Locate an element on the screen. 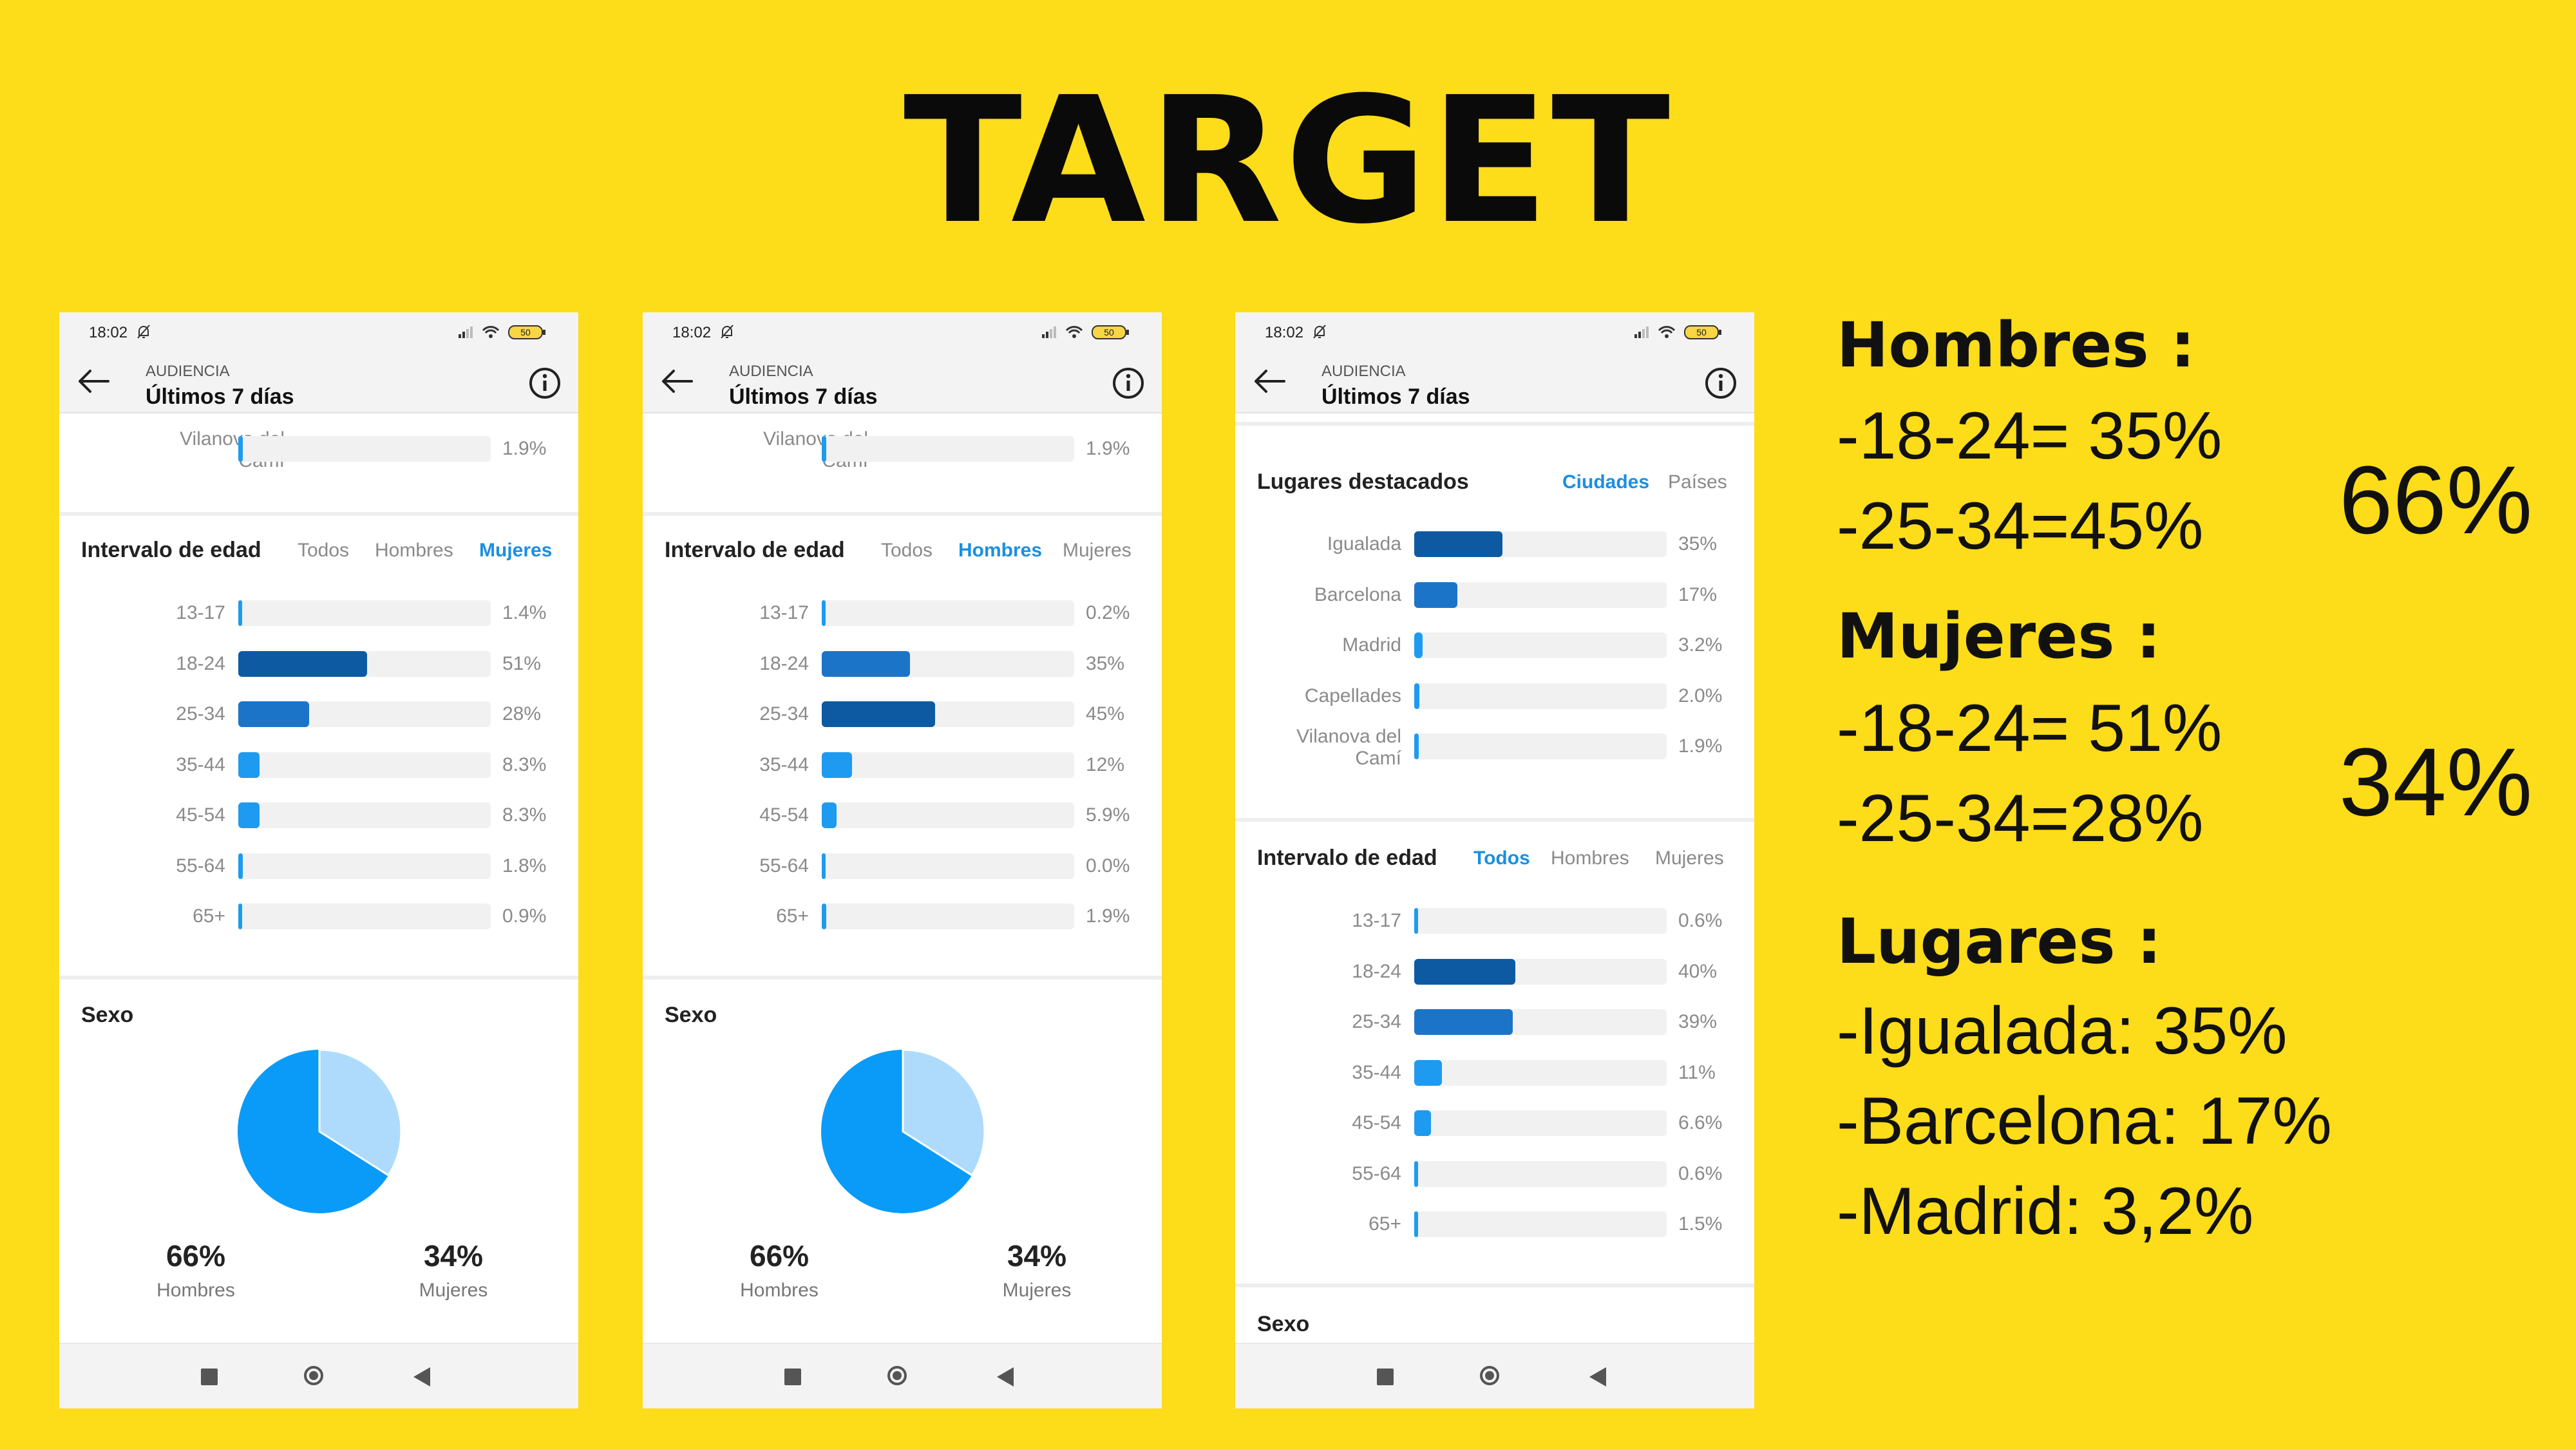 Image resolution: width=2576 pixels, height=1449 pixels. lugares-line-1: -Igualada: 35% is located at coordinates (2062, 1031).